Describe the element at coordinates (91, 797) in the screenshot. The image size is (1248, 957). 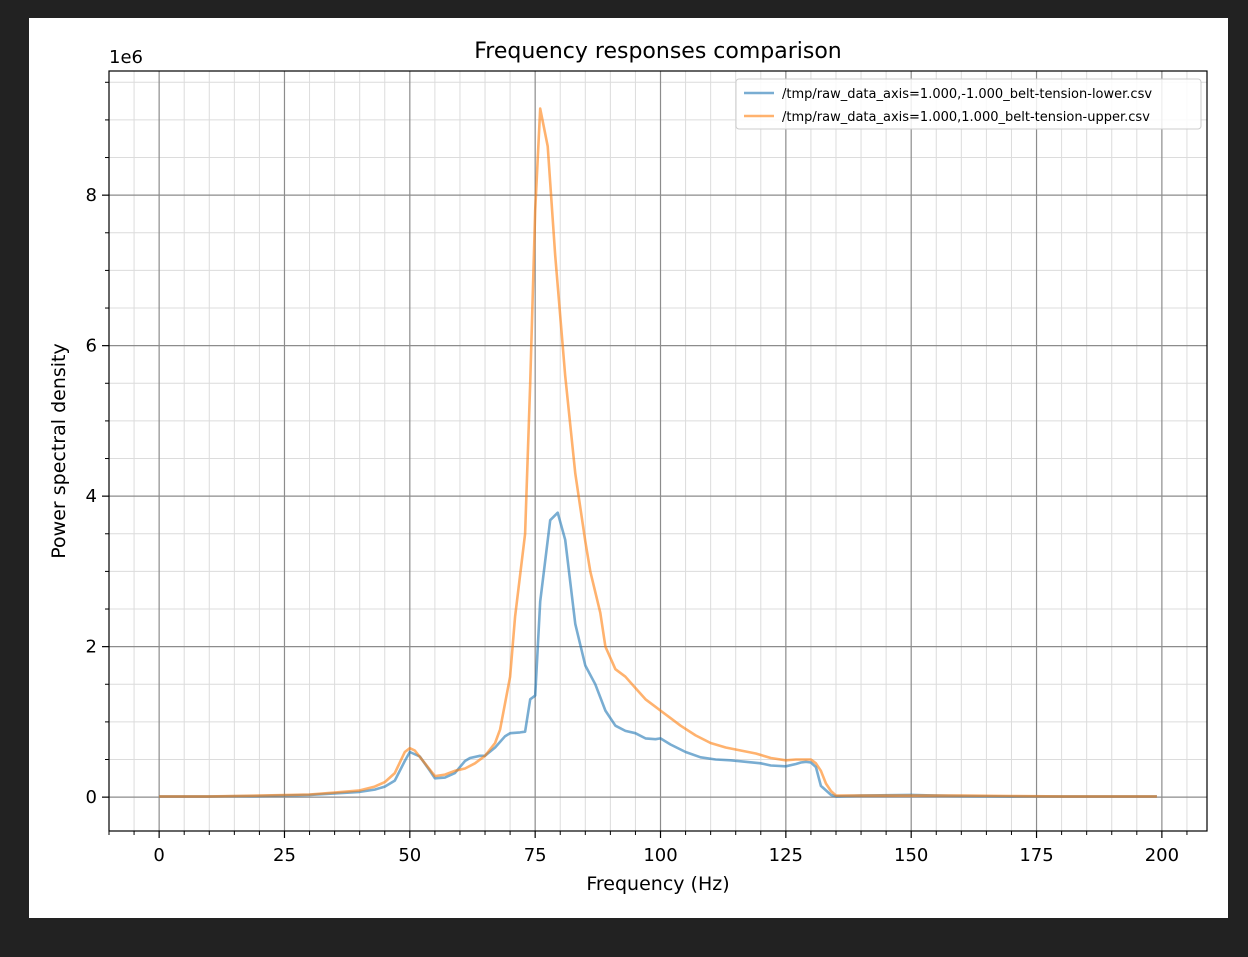
I see `y-tick-label: 0` at that location.